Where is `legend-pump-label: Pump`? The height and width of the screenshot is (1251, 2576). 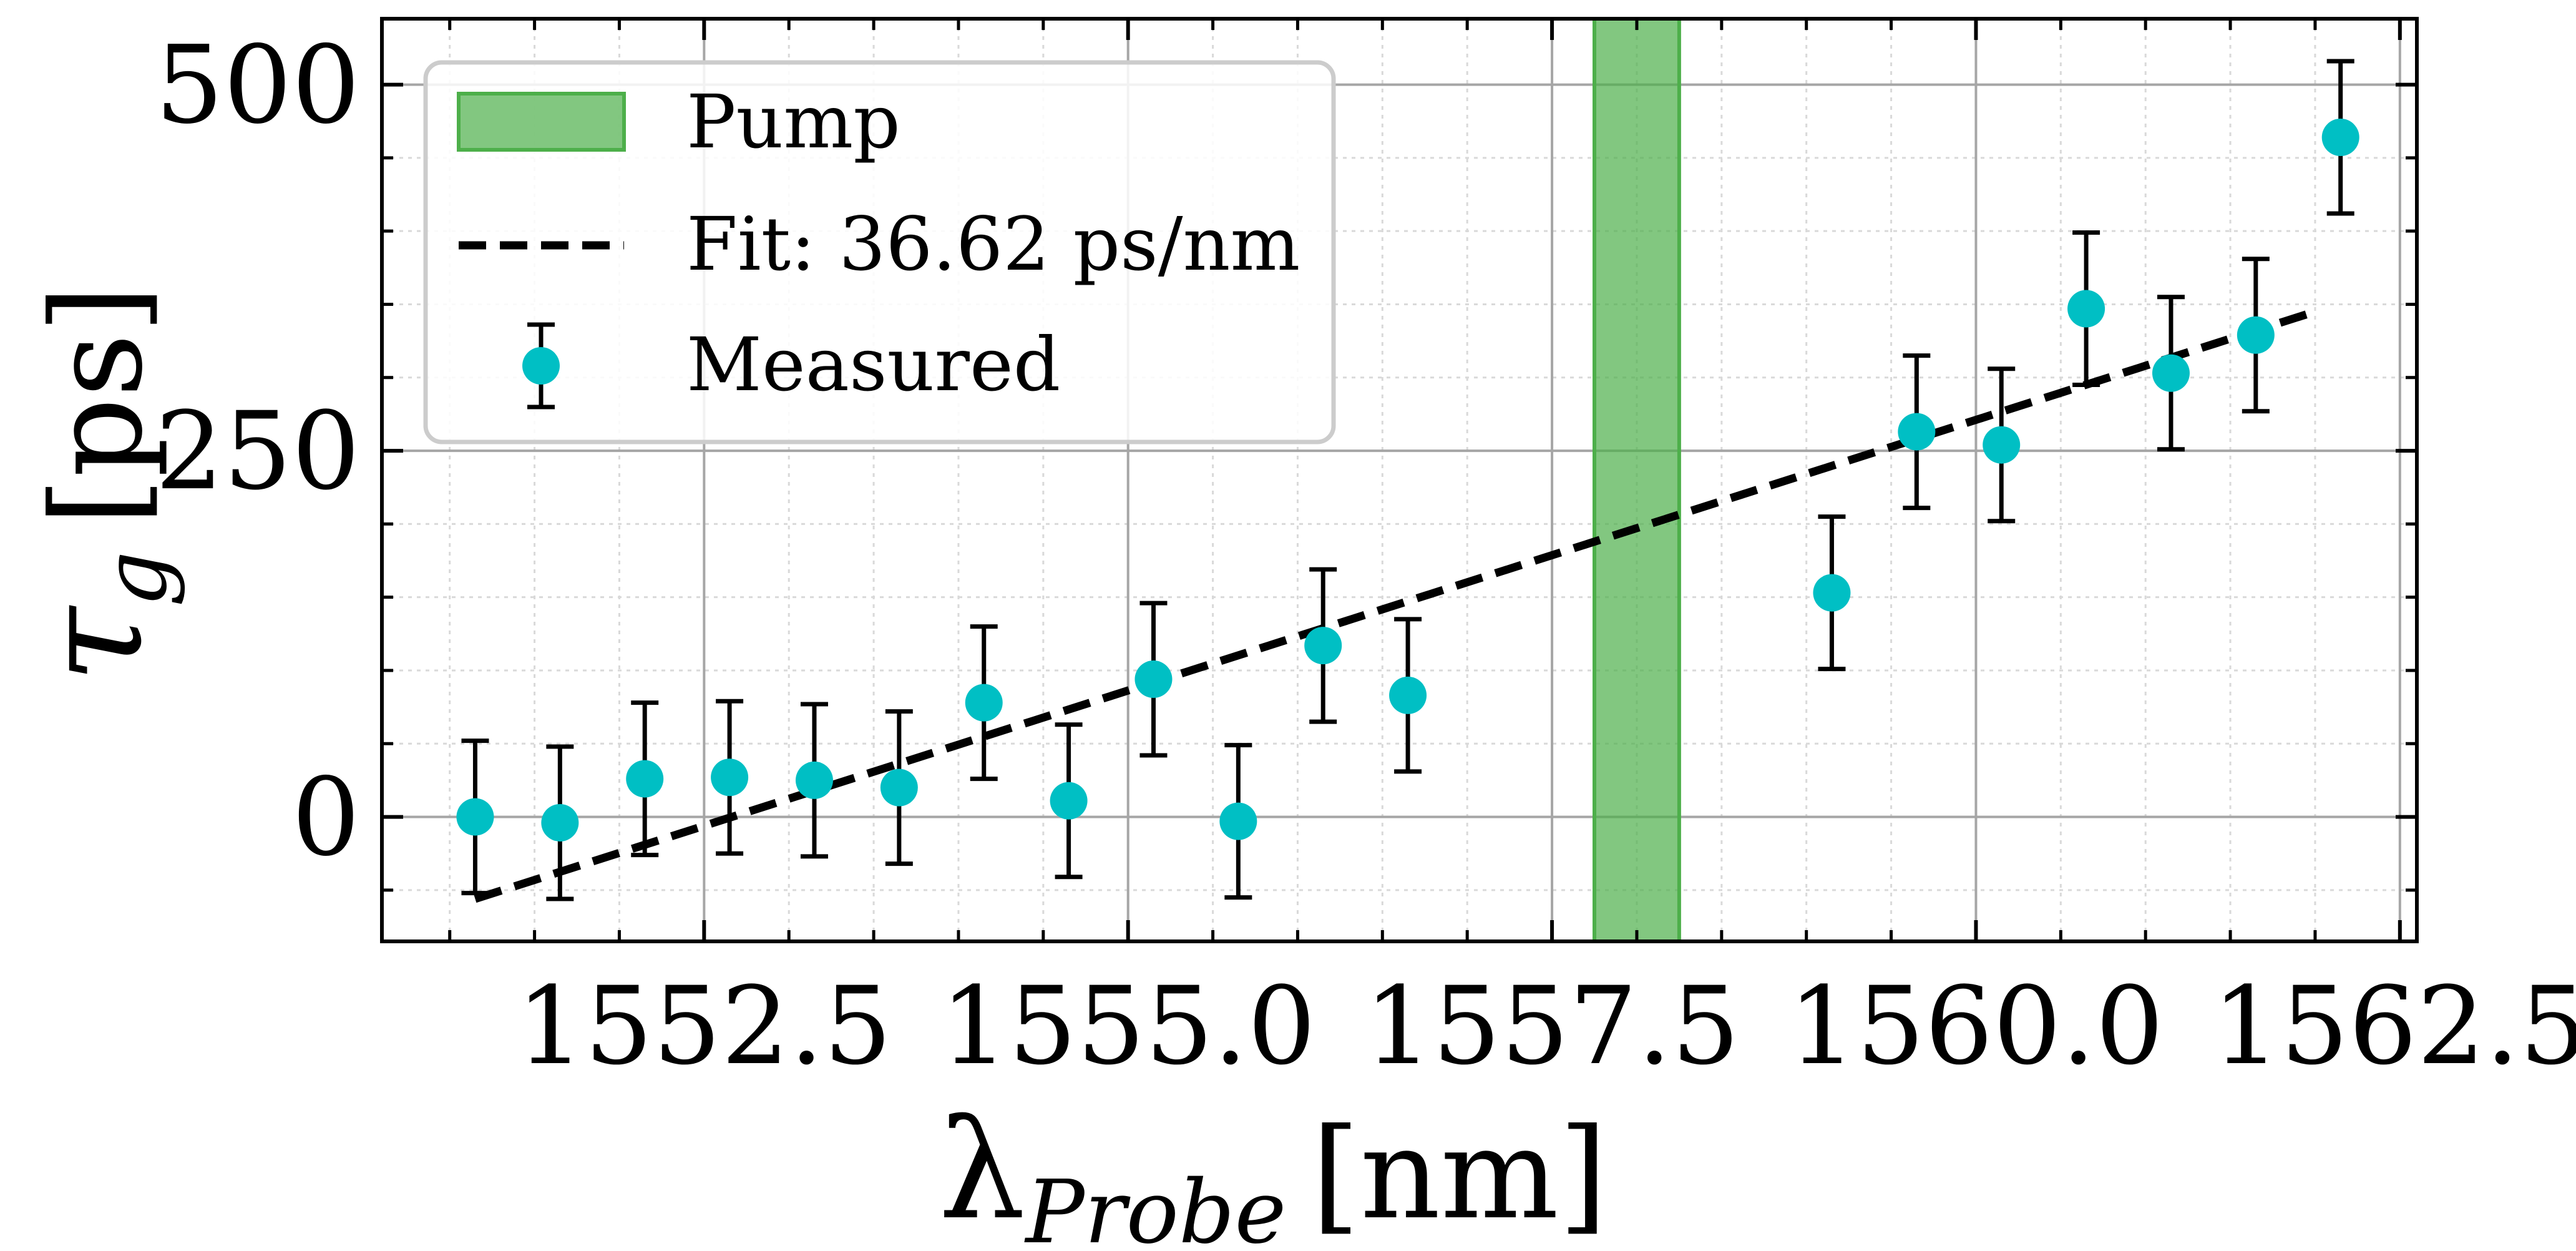
legend-pump-label: Pump is located at coordinates (793, 122).